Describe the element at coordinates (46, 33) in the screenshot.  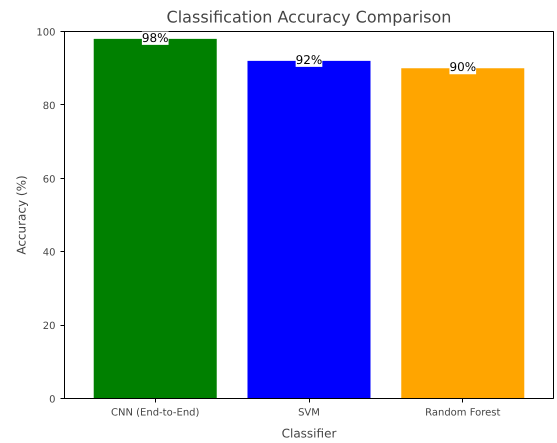
I see `y-tick-label: 100` at that location.